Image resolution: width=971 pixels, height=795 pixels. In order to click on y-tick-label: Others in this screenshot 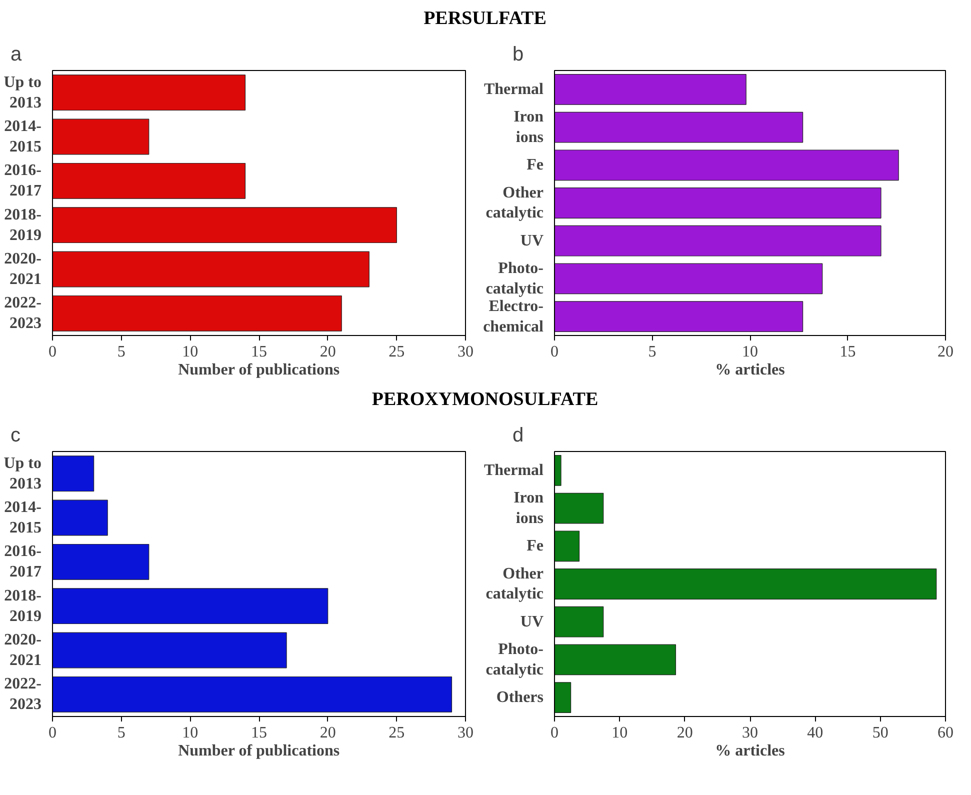, I will do `click(520, 697)`.